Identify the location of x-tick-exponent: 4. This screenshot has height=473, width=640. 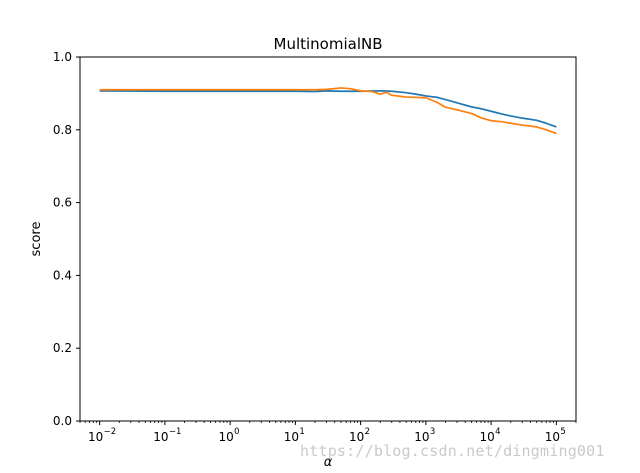
(497, 432).